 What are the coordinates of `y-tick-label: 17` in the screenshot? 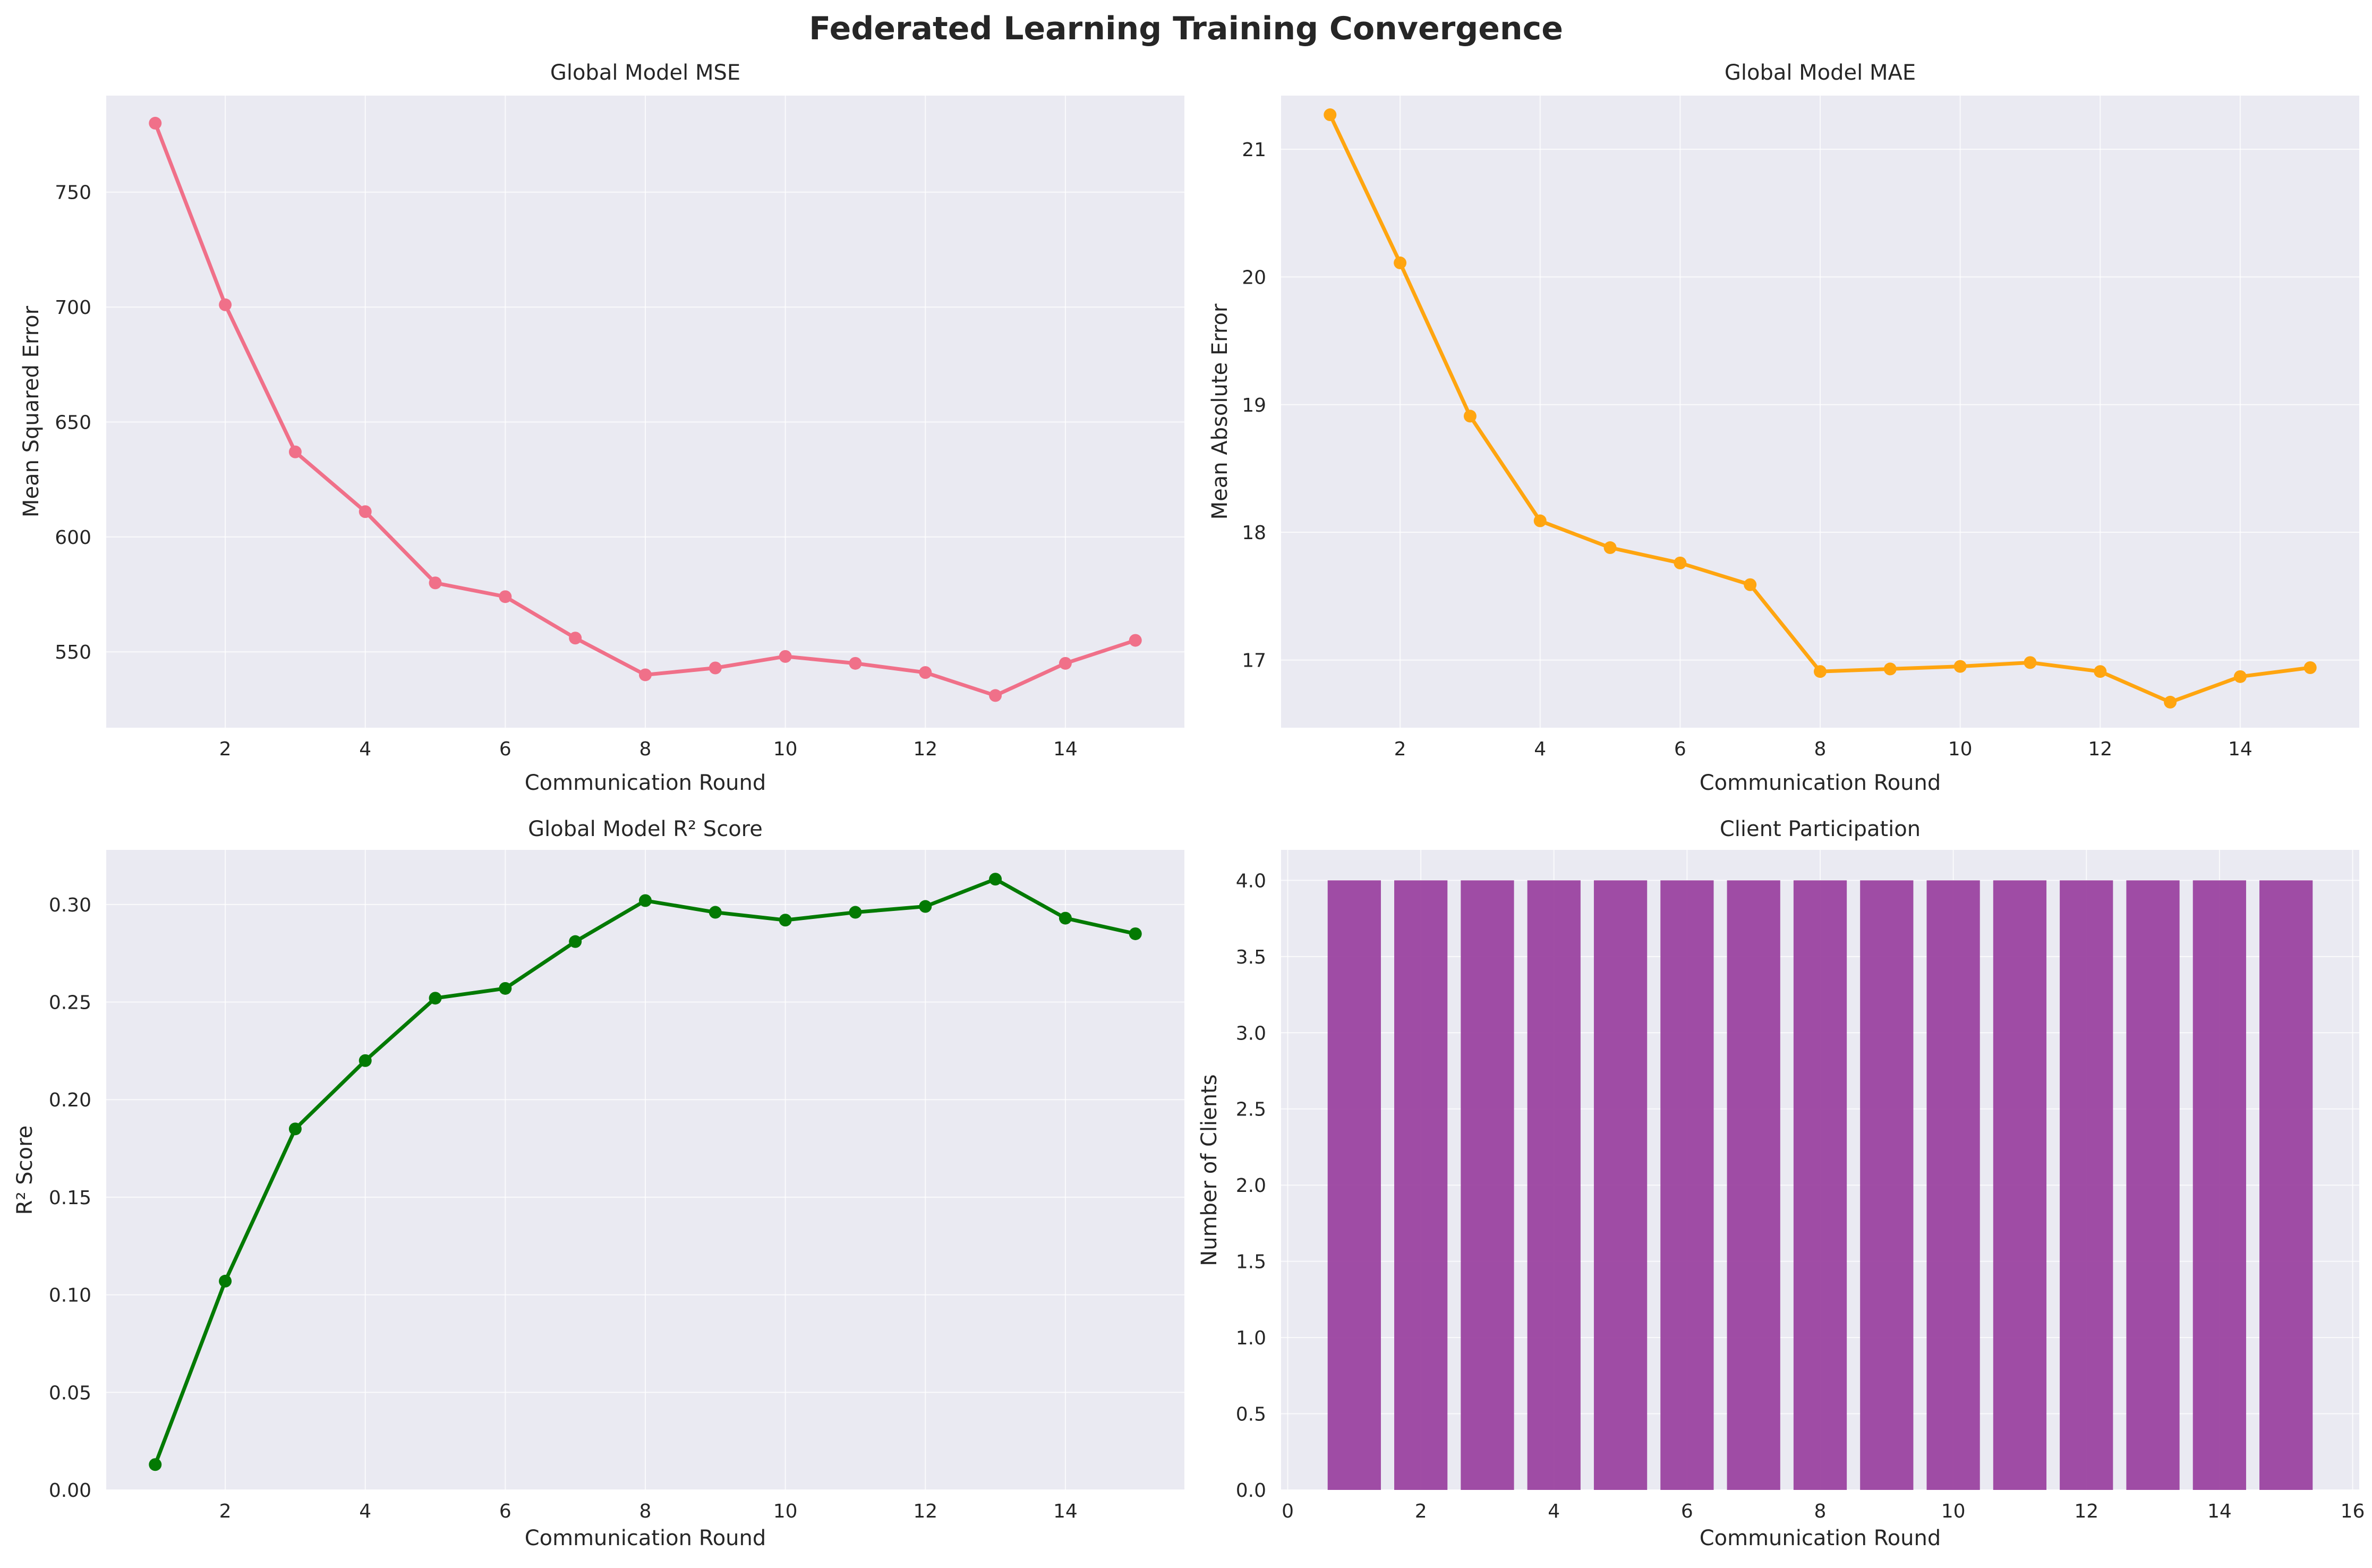 It's located at (1254, 661).